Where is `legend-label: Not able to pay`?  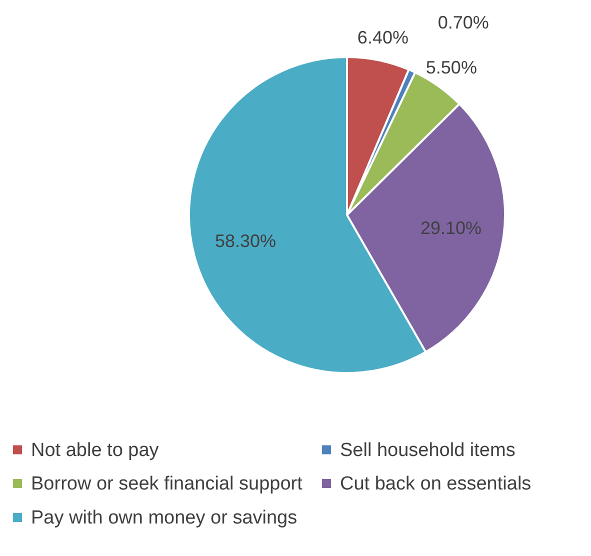 legend-label: Not able to pay is located at coordinates (95, 450).